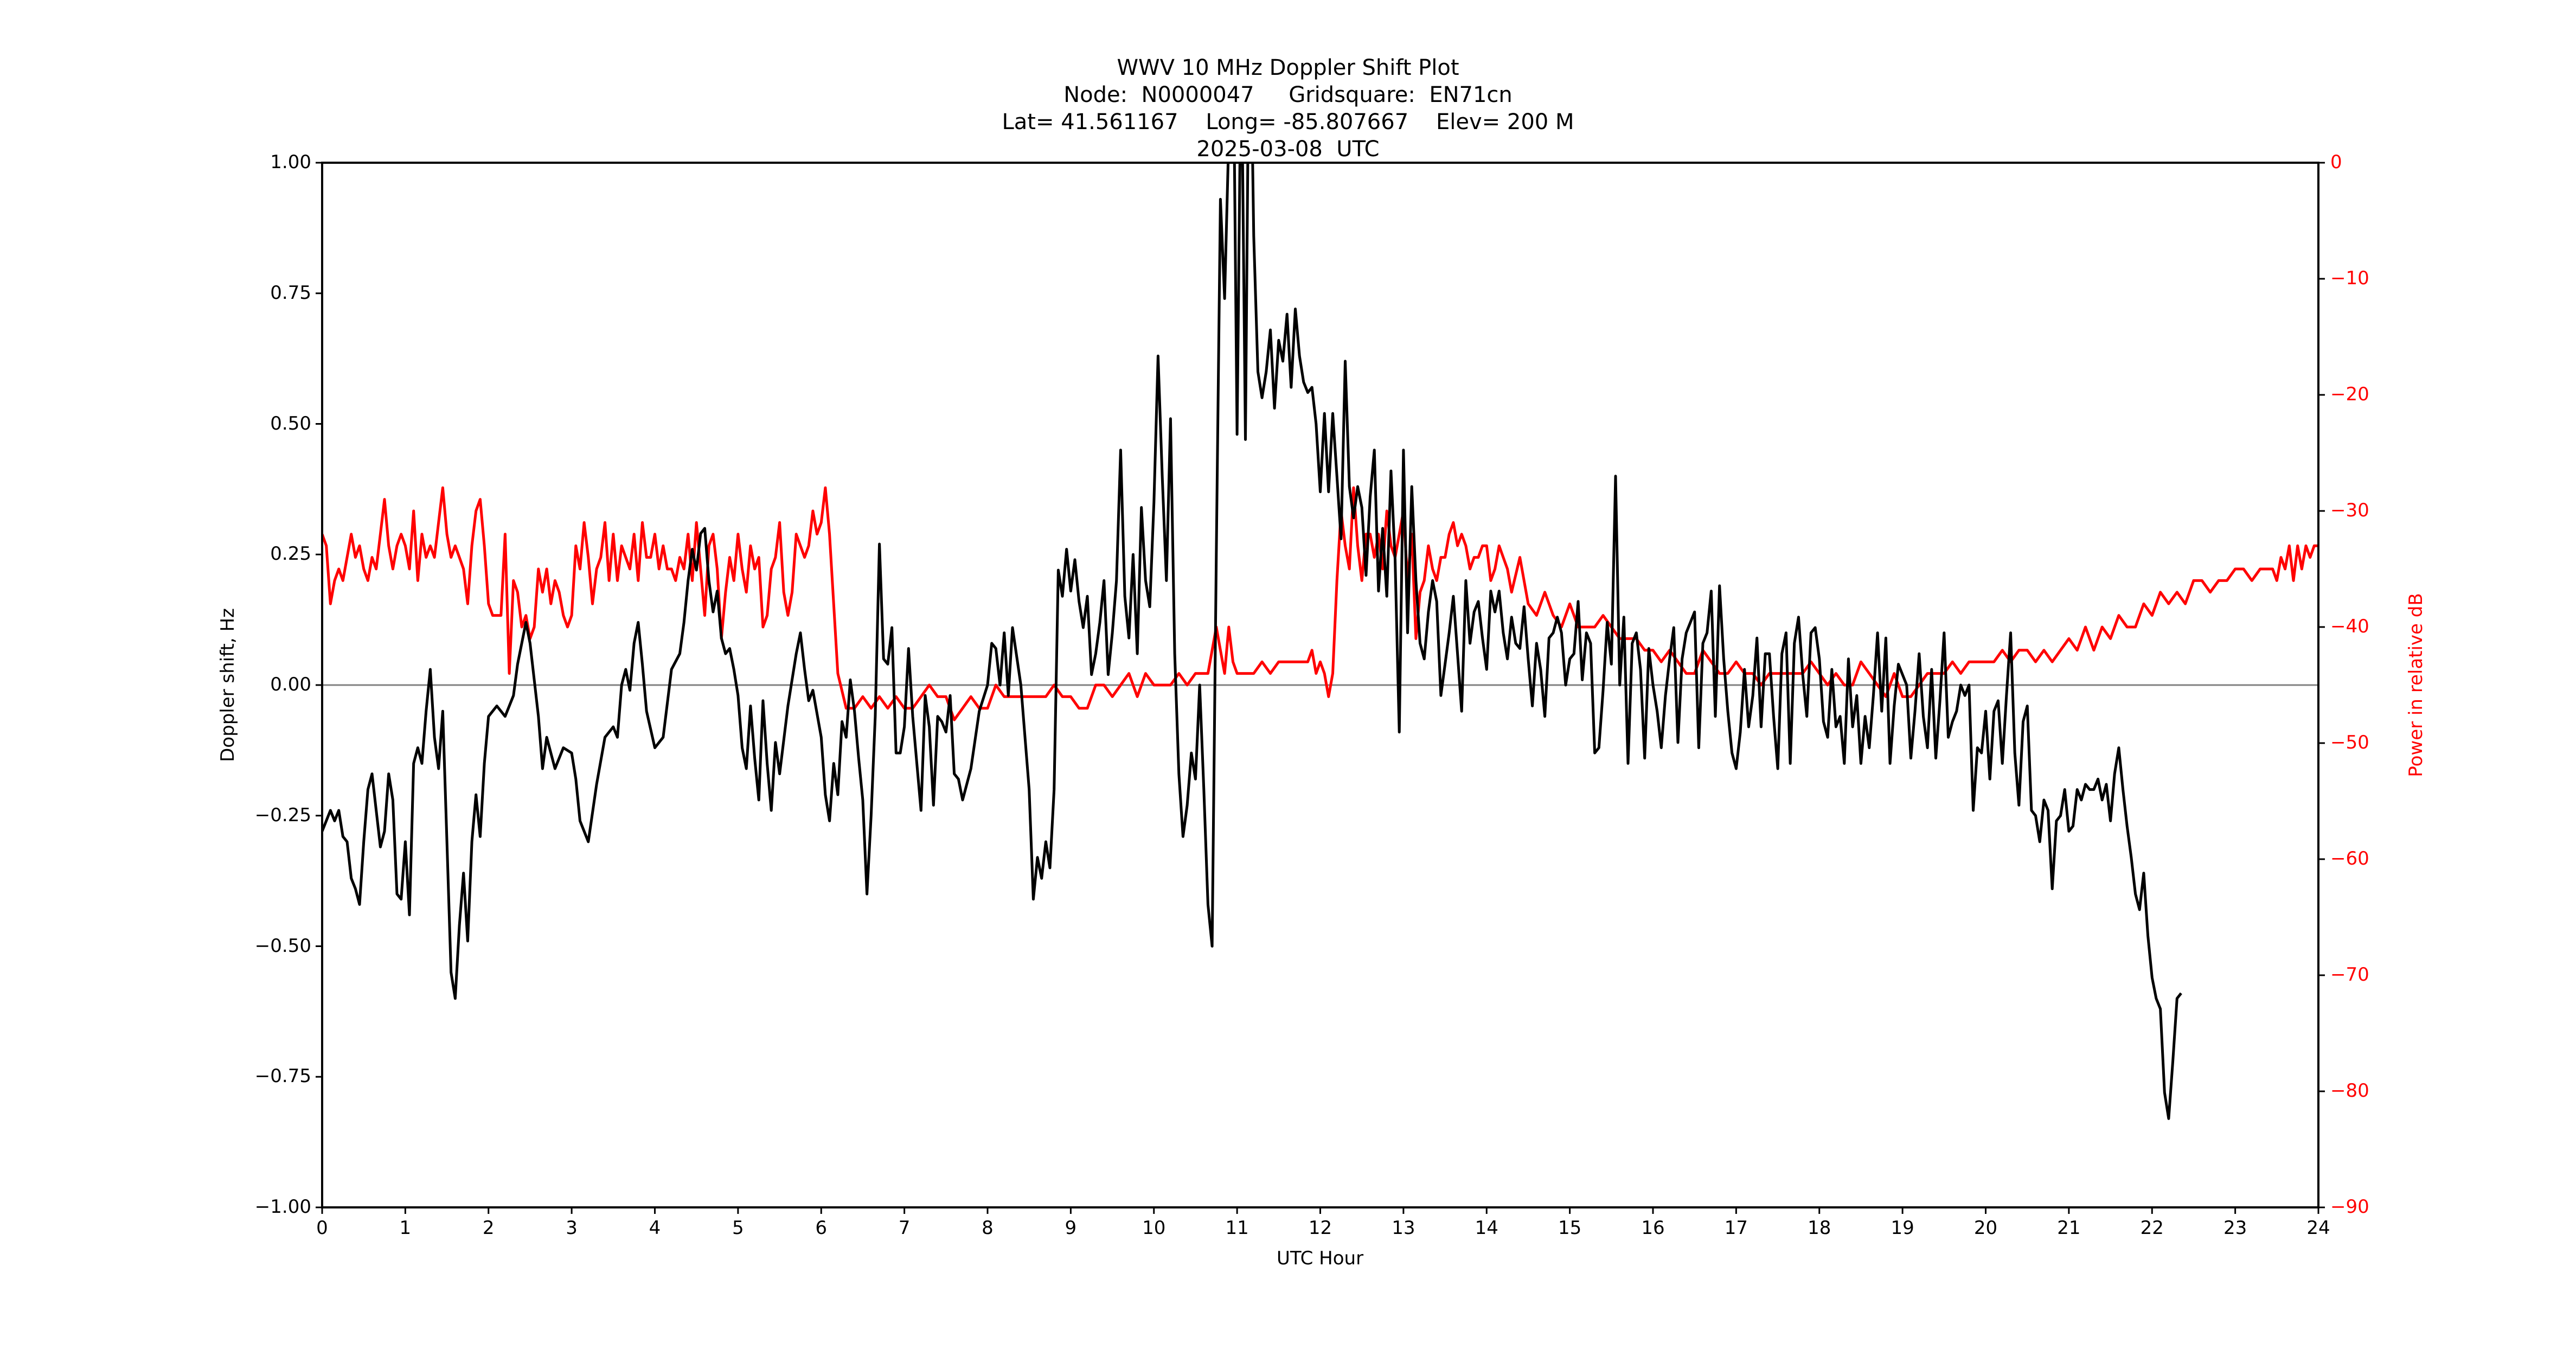  Describe the element at coordinates (1288, 149) in the screenshot. I see `title-date: 2025-03-08 UTC` at that location.